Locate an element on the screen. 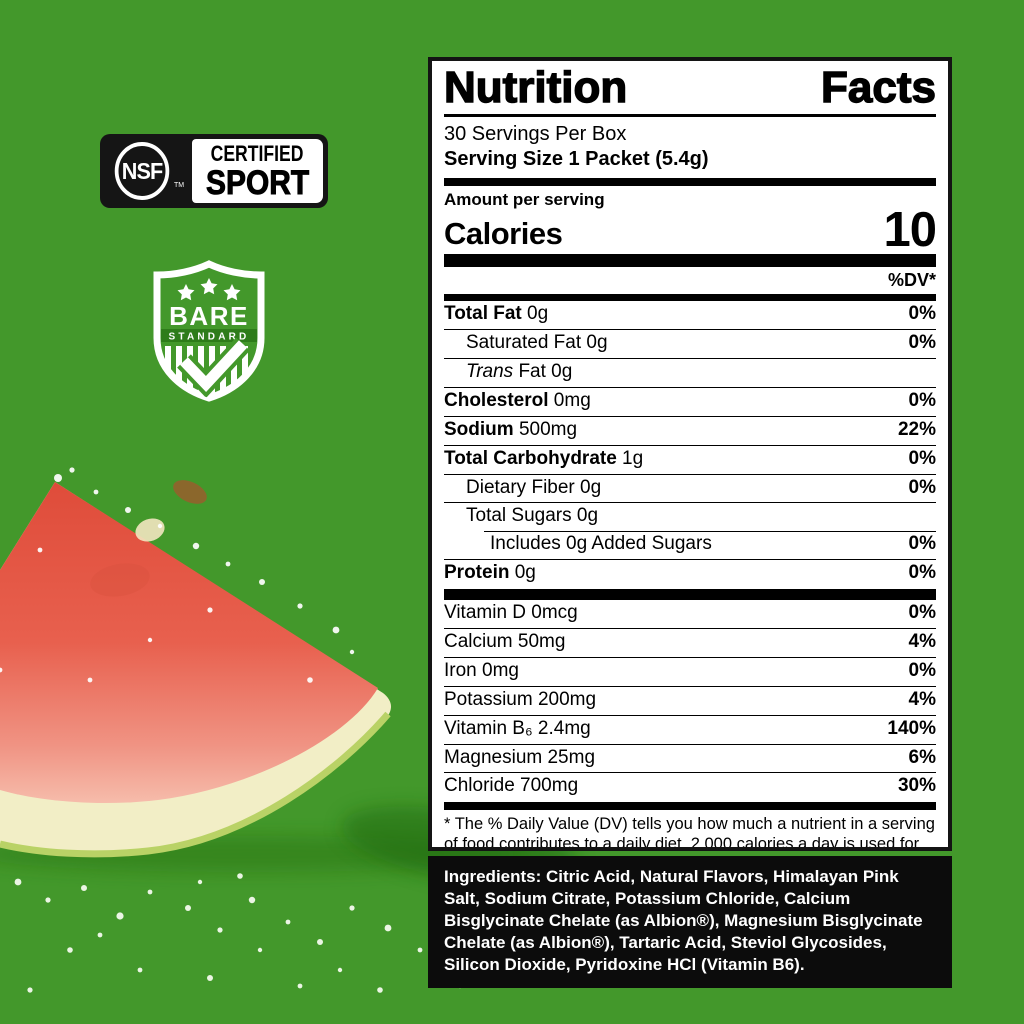  nutrition-row: Chloride 700mg 30% is located at coordinates (690, 786).